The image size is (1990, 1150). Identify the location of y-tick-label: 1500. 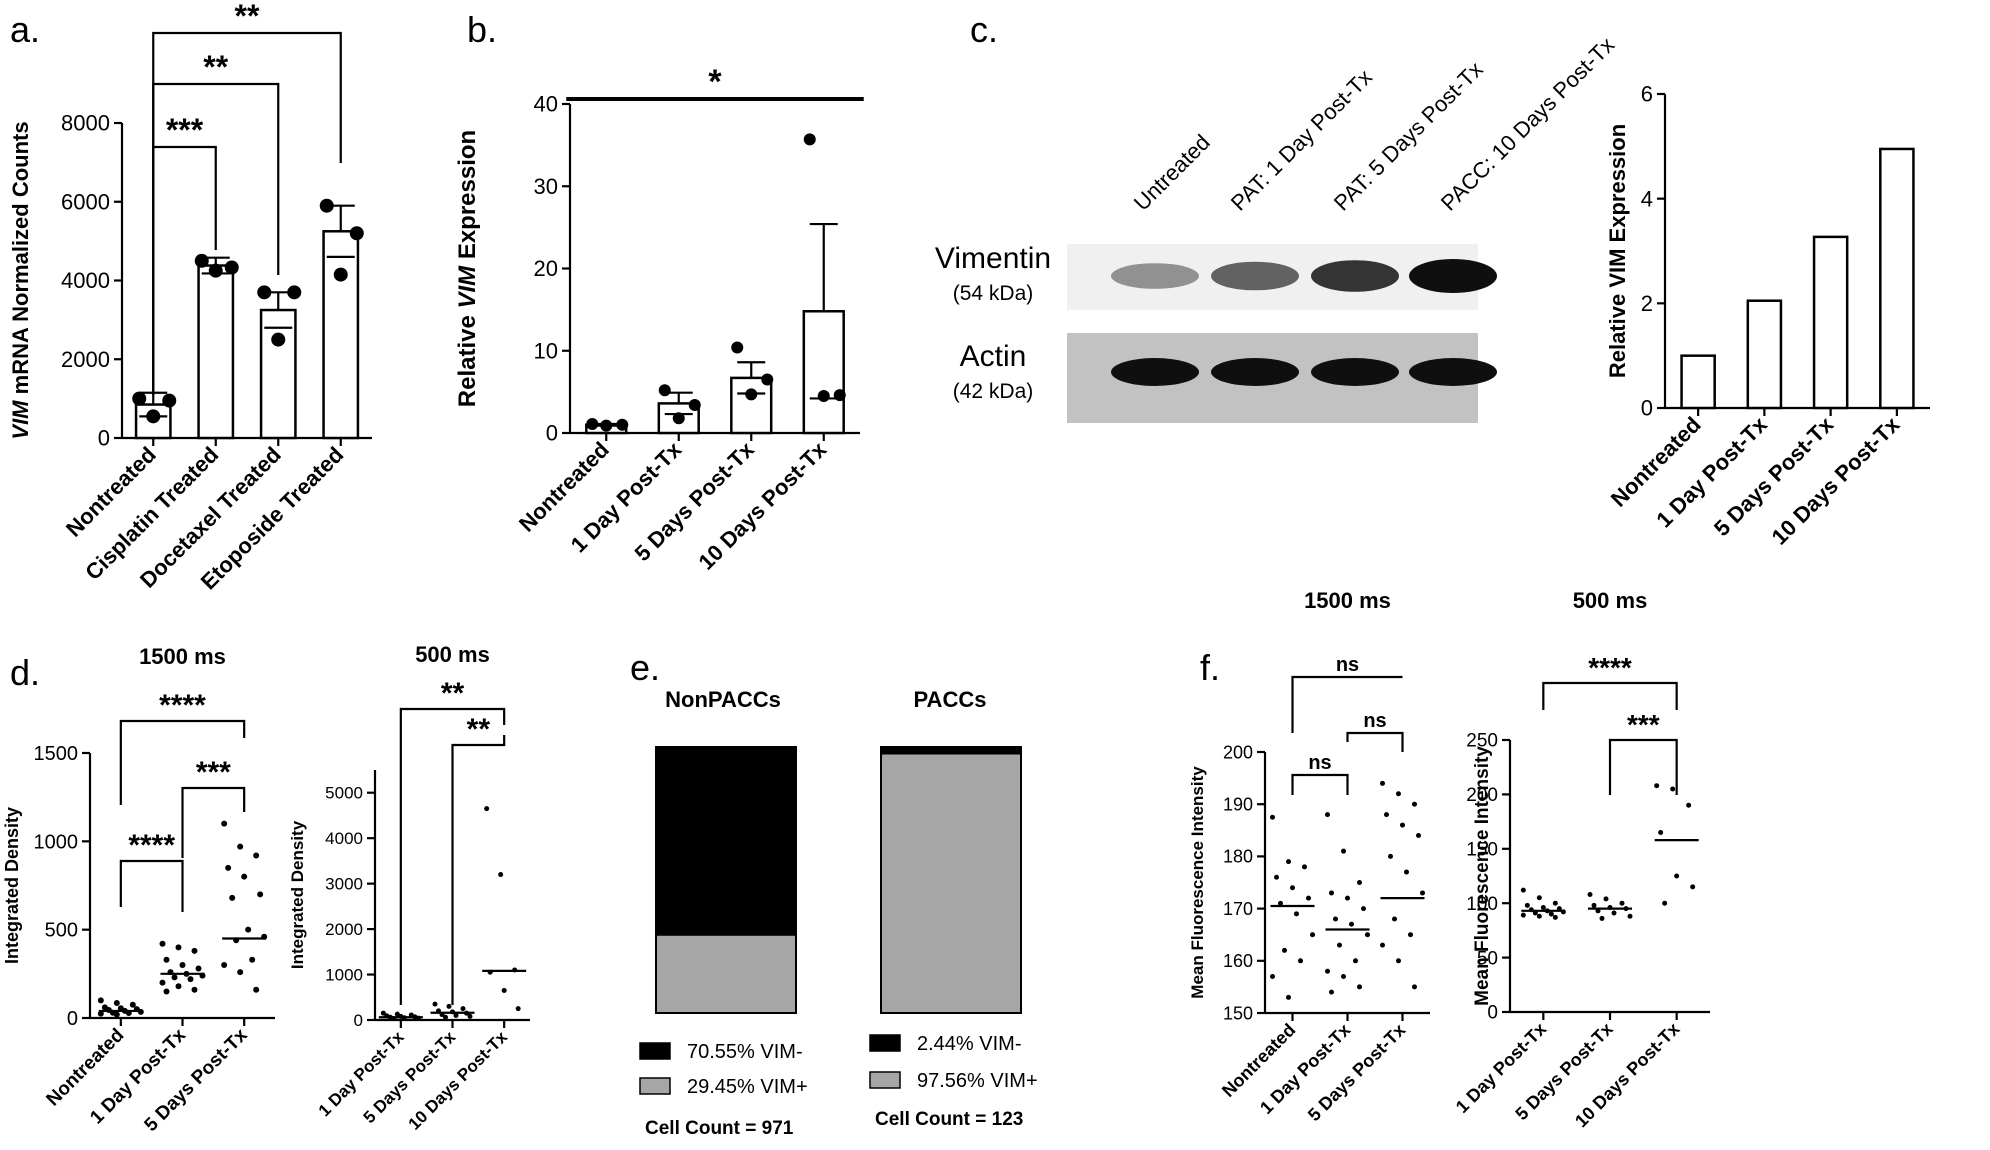
(56, 754).